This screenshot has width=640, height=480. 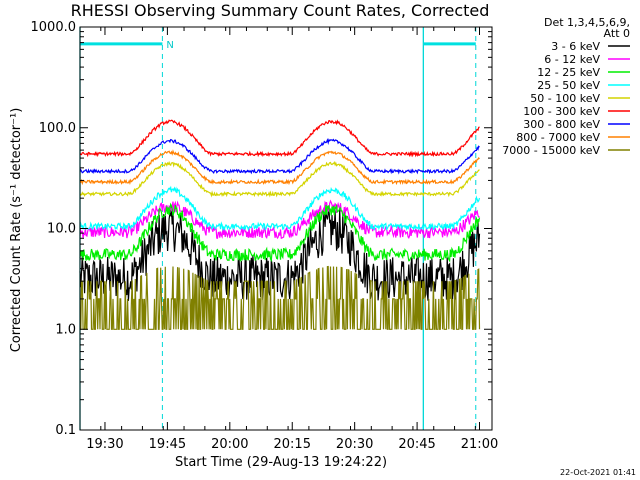 I want to click on series-25-50-kev, so click(x=280, y=208).